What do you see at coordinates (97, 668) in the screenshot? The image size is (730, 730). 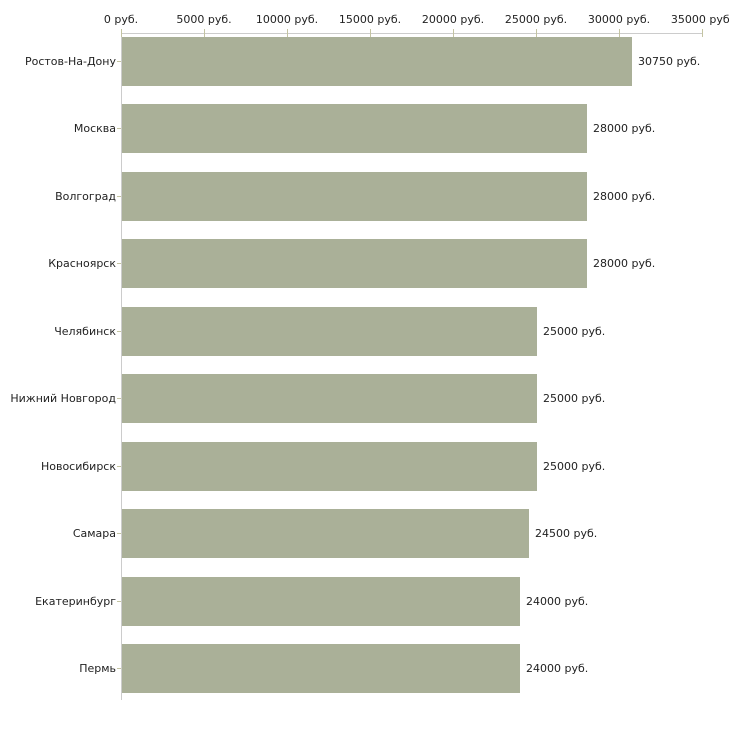 I see `category-label: Пермь` at bounding box center [97, 668].